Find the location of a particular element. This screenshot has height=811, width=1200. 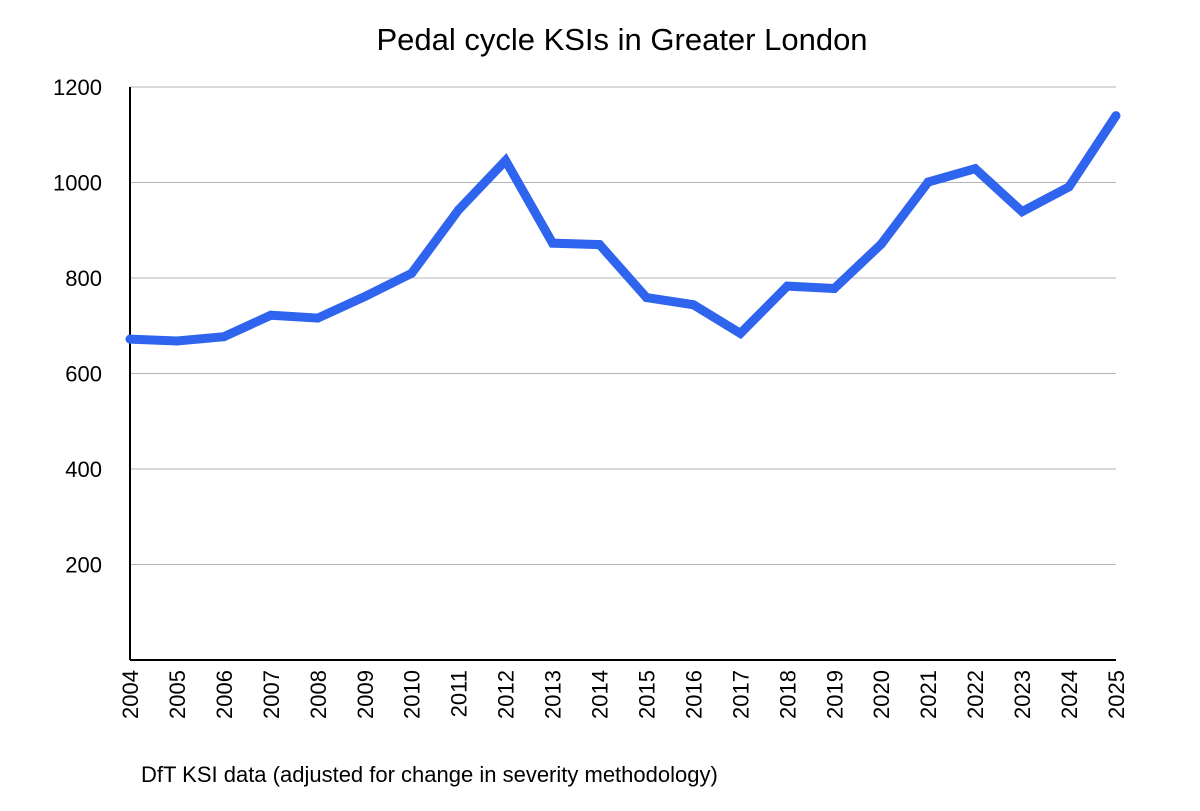

x-tick-label-2012: 2012 is located at coordinates (506, 694).